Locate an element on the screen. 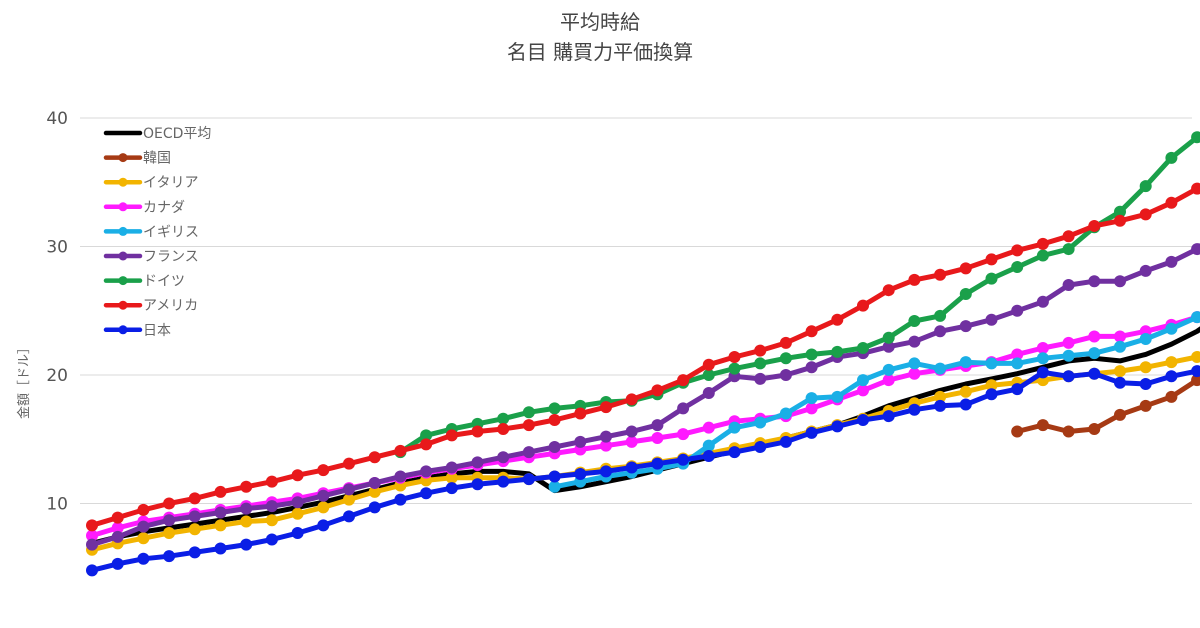 This screenshot has width=1200, height=628. chart-title: 平均時給 is located at coordinates (600, 22).